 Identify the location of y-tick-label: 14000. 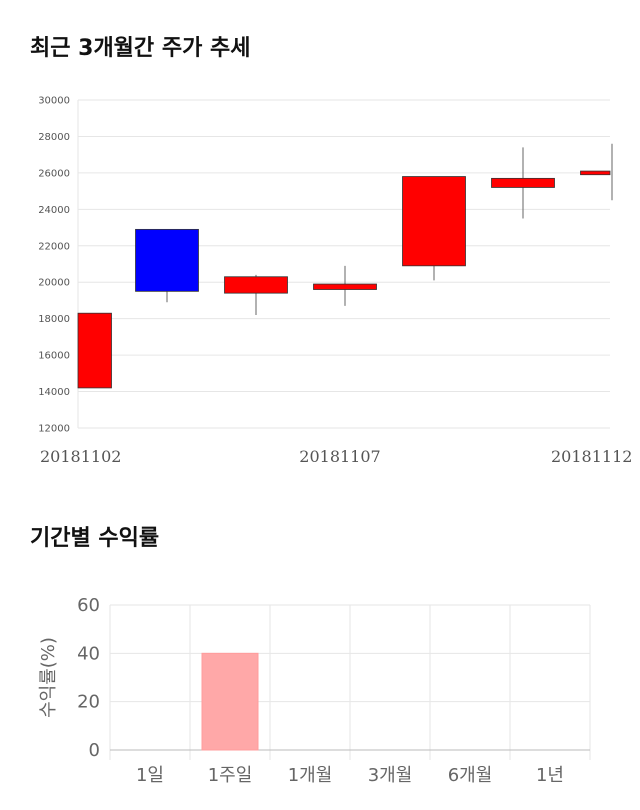
(54, 392).